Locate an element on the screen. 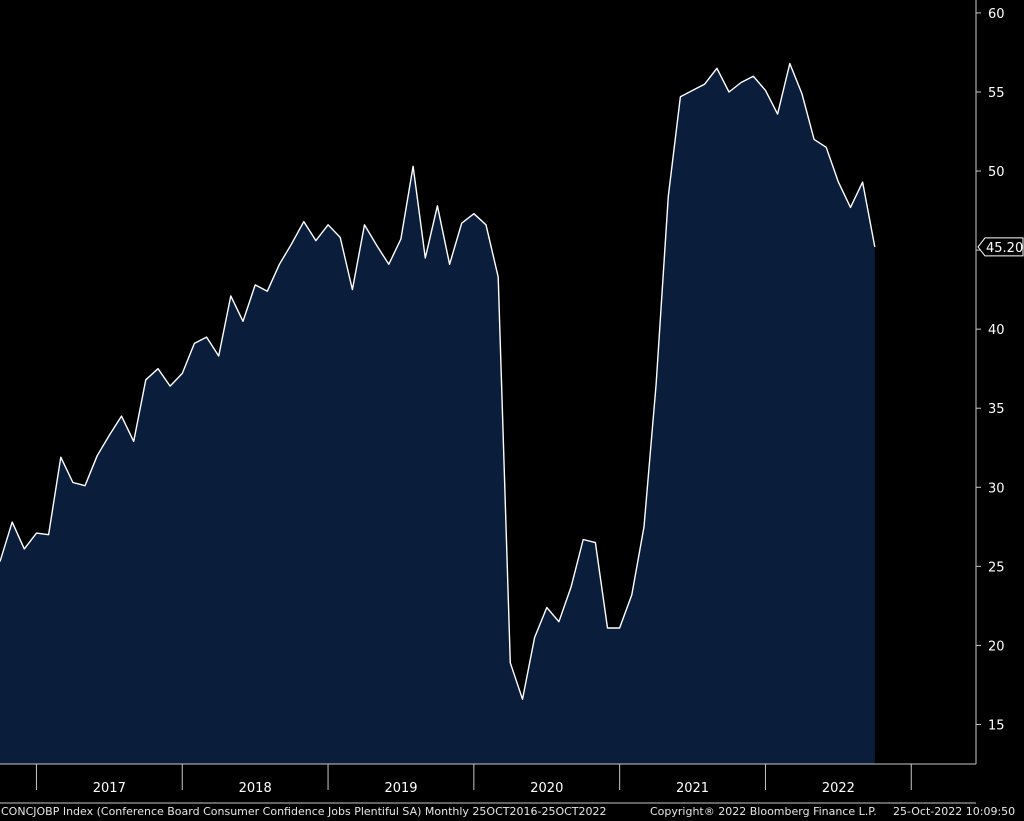 The image size is (1024, 821). footer-copyright: Copyright® 2022 Bloomberg Finance L.P. is located at coordinates (763, 811).